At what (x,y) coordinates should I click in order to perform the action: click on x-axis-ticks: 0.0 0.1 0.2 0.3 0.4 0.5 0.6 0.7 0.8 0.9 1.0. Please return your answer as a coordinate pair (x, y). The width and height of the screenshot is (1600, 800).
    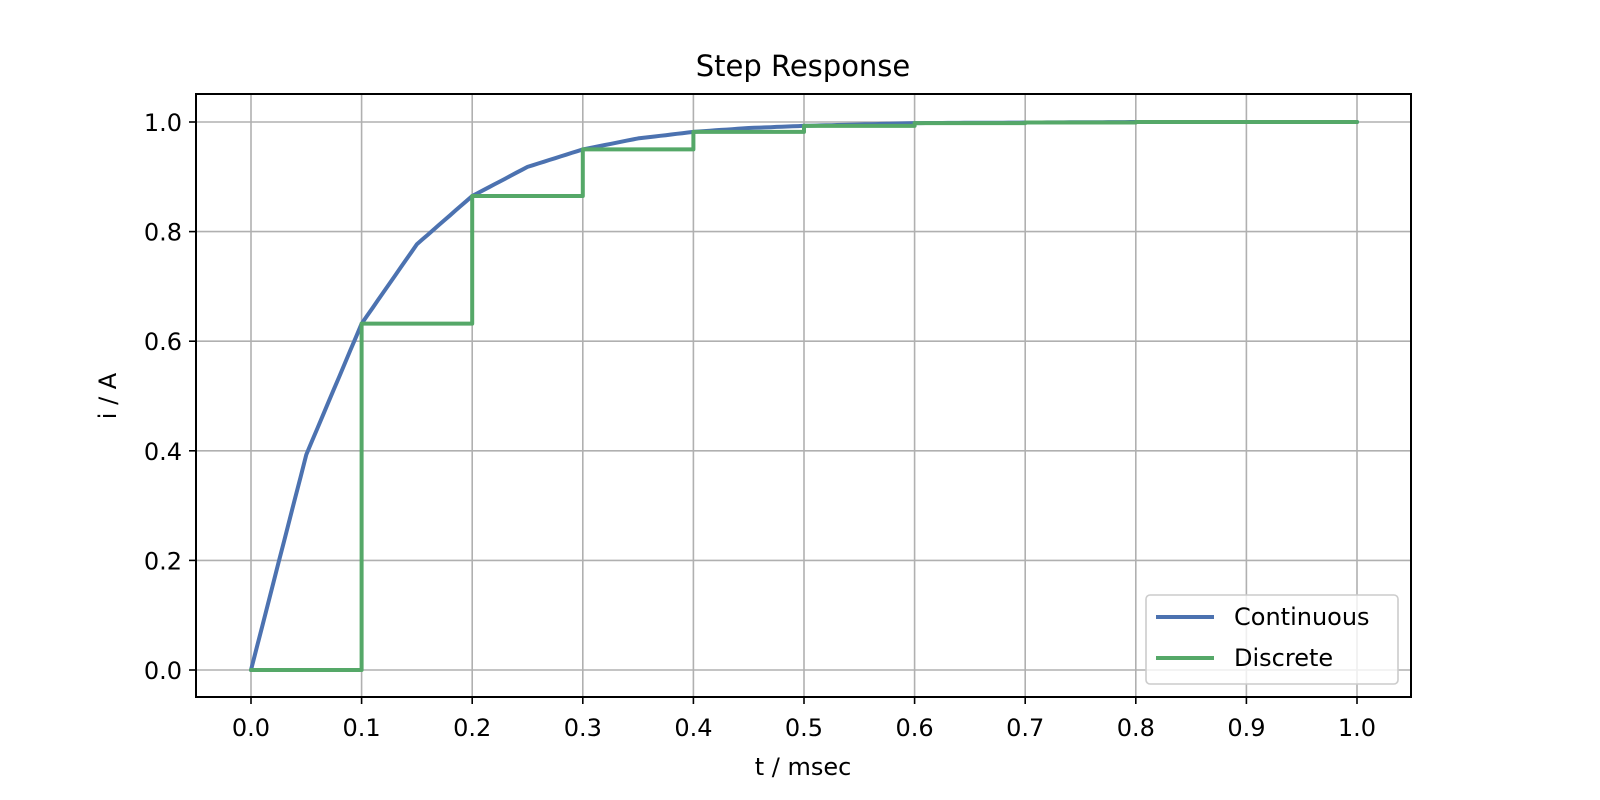
    Looking at the image, I should click on (804, 719).